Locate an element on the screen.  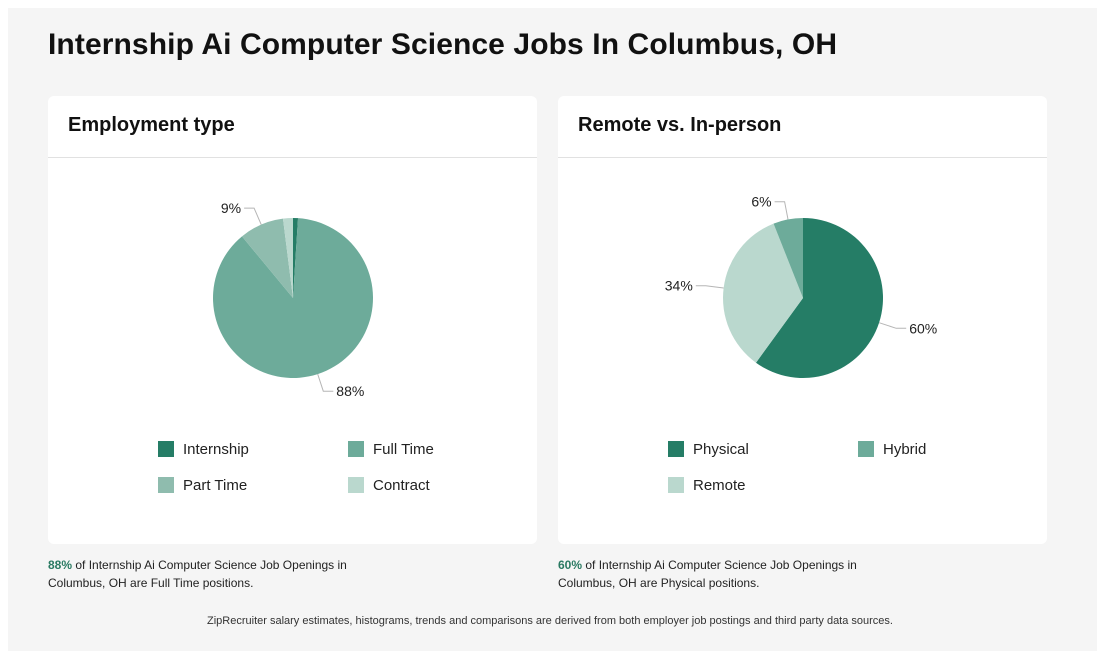
legend-item-contract: Contract is located at coordinates (413, 485).